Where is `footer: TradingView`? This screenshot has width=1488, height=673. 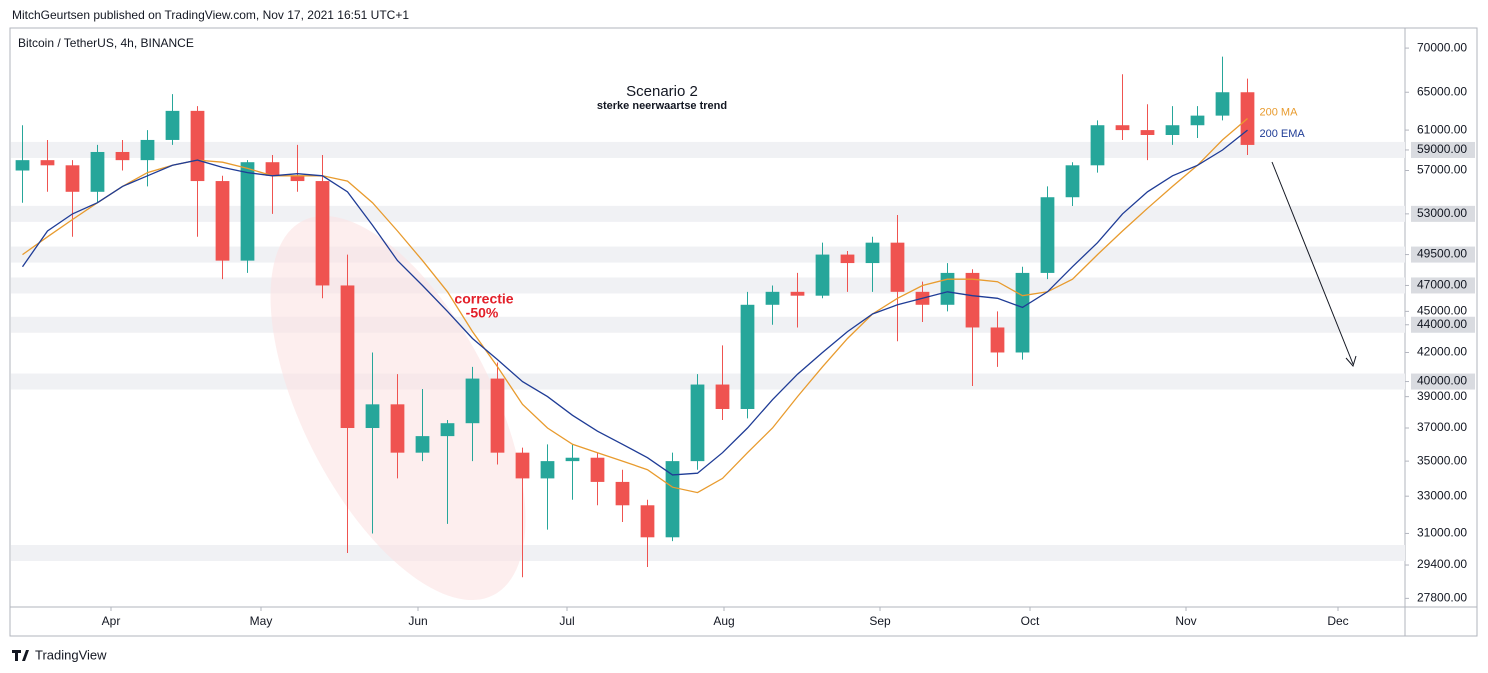
footer: TradingView is located at coordinates (71, 654).